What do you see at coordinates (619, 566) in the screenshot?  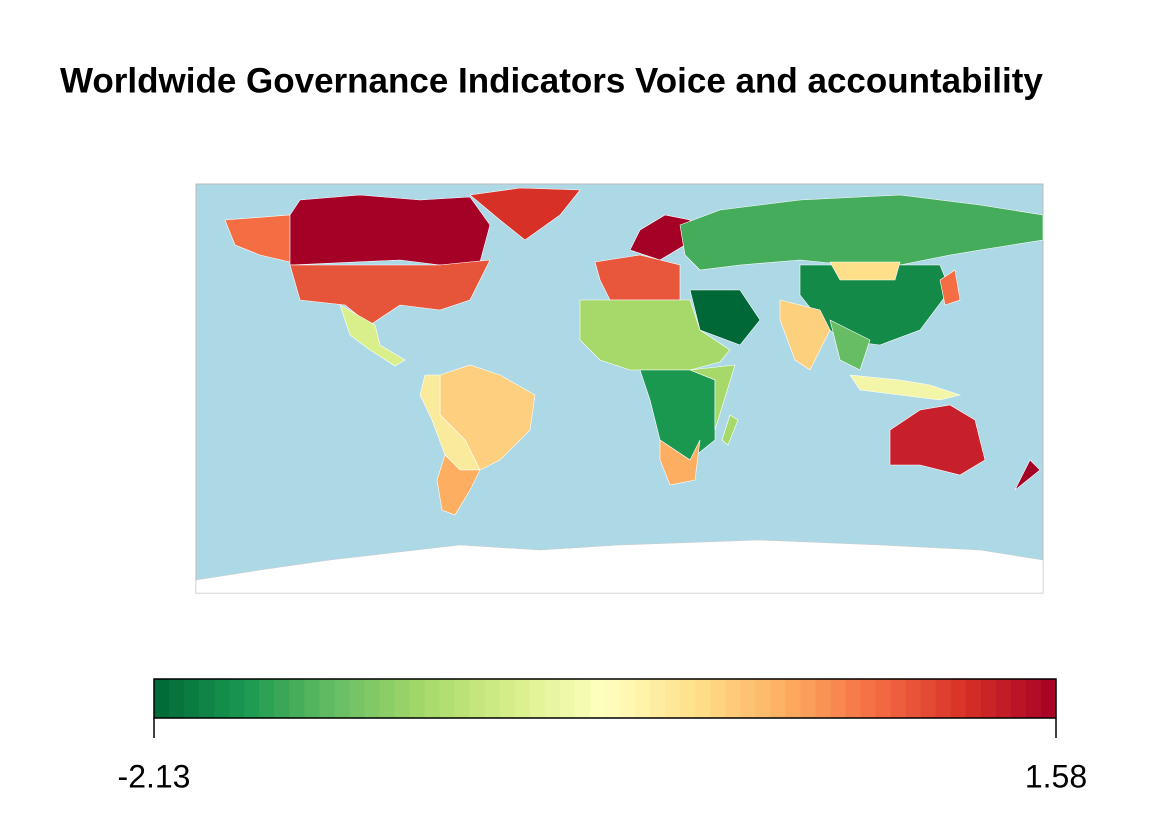 I see `antarctica` at bounding box center [619, 566].